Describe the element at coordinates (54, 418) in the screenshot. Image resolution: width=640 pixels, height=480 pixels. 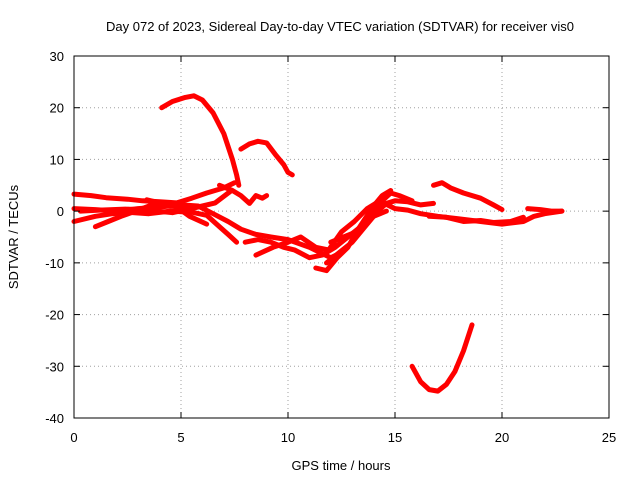
I see `y-tick-label: -40` at that location.